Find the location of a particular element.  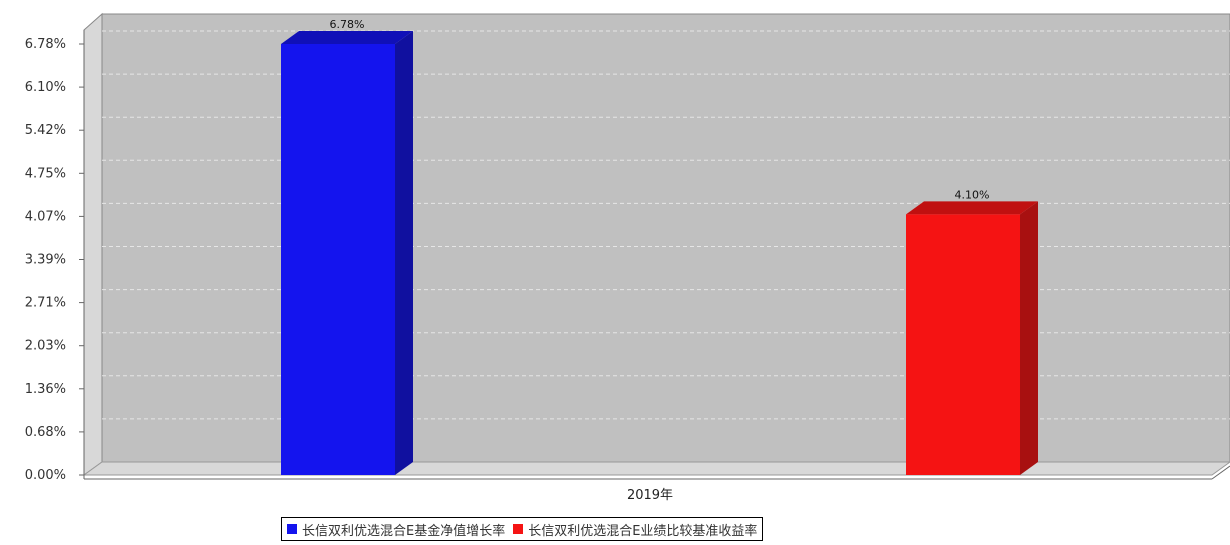

legend-item-benchmark: 长信双利优选混合E业绩比较基准收益率 is located at coordinates (635, 529).